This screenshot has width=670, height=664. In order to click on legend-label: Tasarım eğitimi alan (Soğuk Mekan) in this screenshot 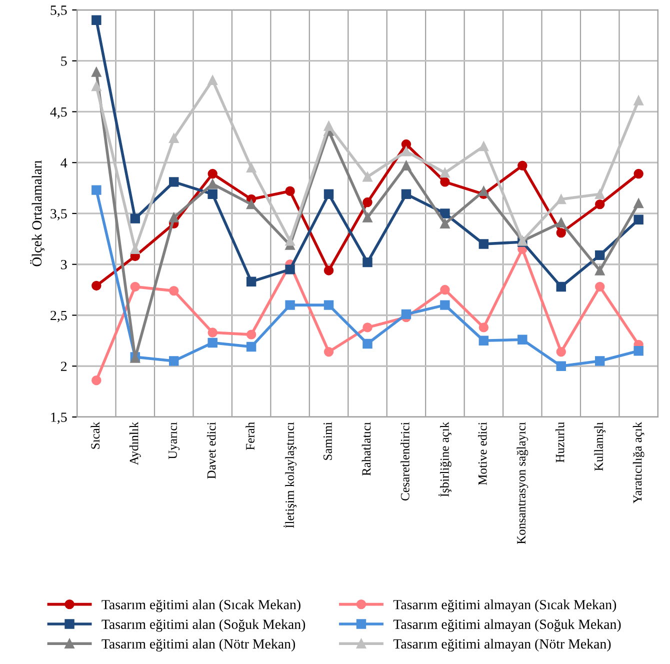, I will do `click(204, 625)`.